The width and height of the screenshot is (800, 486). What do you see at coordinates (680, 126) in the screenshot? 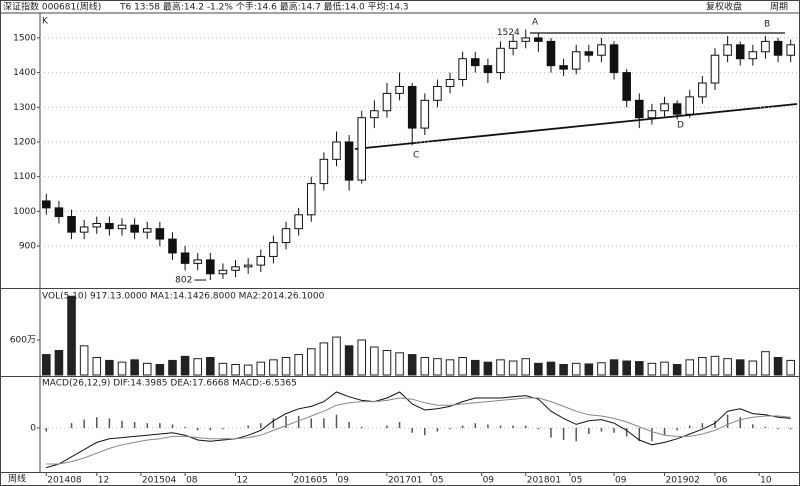
I see `annotation: D` at bounding box center [680, 126].